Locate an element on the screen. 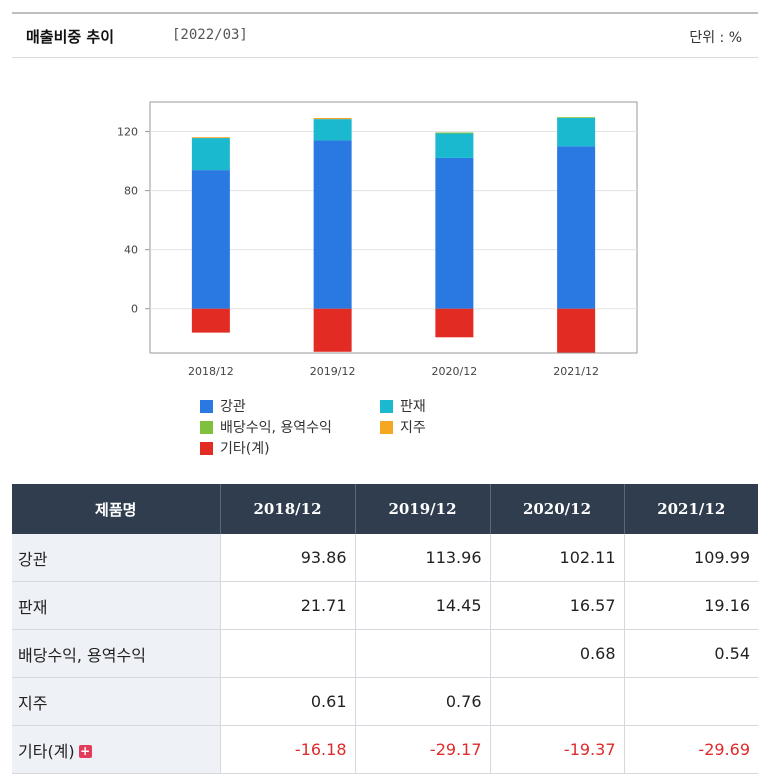 The height and width of the screenshot is (776, 770). legend-item: 지주 is located at coordinates (403, 427).